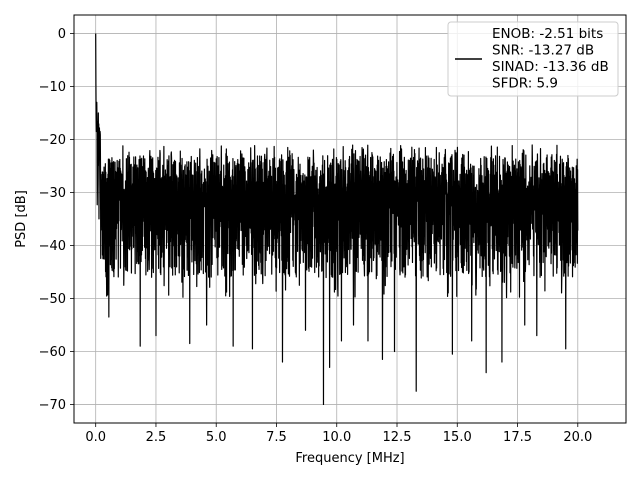  I want to click on y-axis: 0 −10 −20 −30 −40 −50 −60 −70, so click(56, 220).